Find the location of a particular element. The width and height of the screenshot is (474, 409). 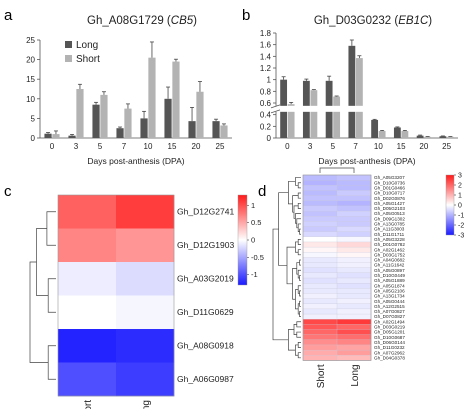

x-tick-label: 5 is located at coordinates (100, 146).